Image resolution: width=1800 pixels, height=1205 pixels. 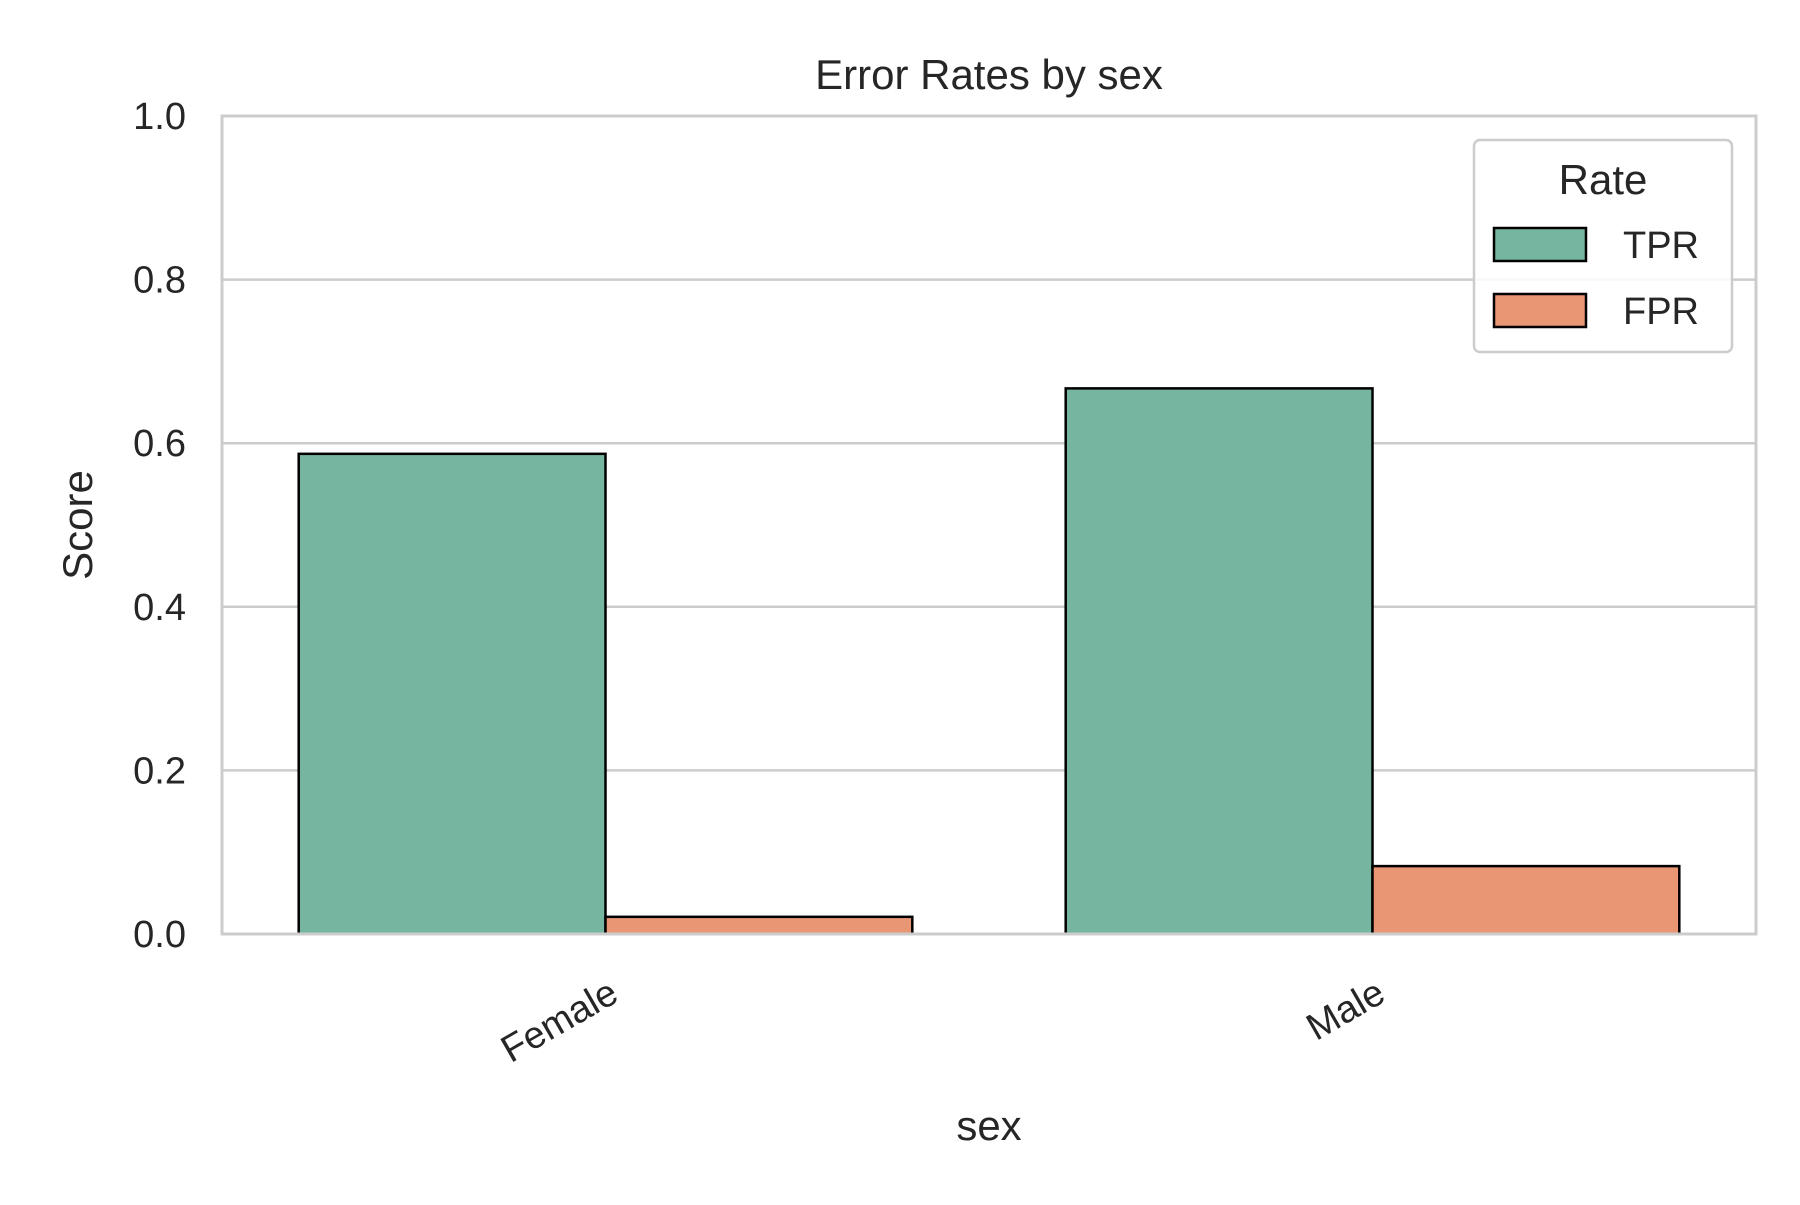 I want to click on x-axis-label: sex, so click(x=988, y=1125).